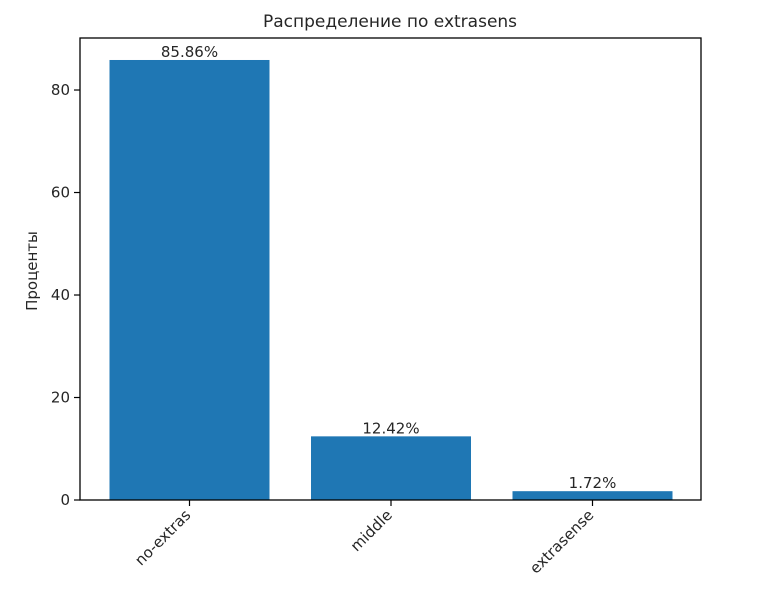 The width and height of the screenshot is (758, 594). I want to click on x-tick-label: middle, so click(371, 530).